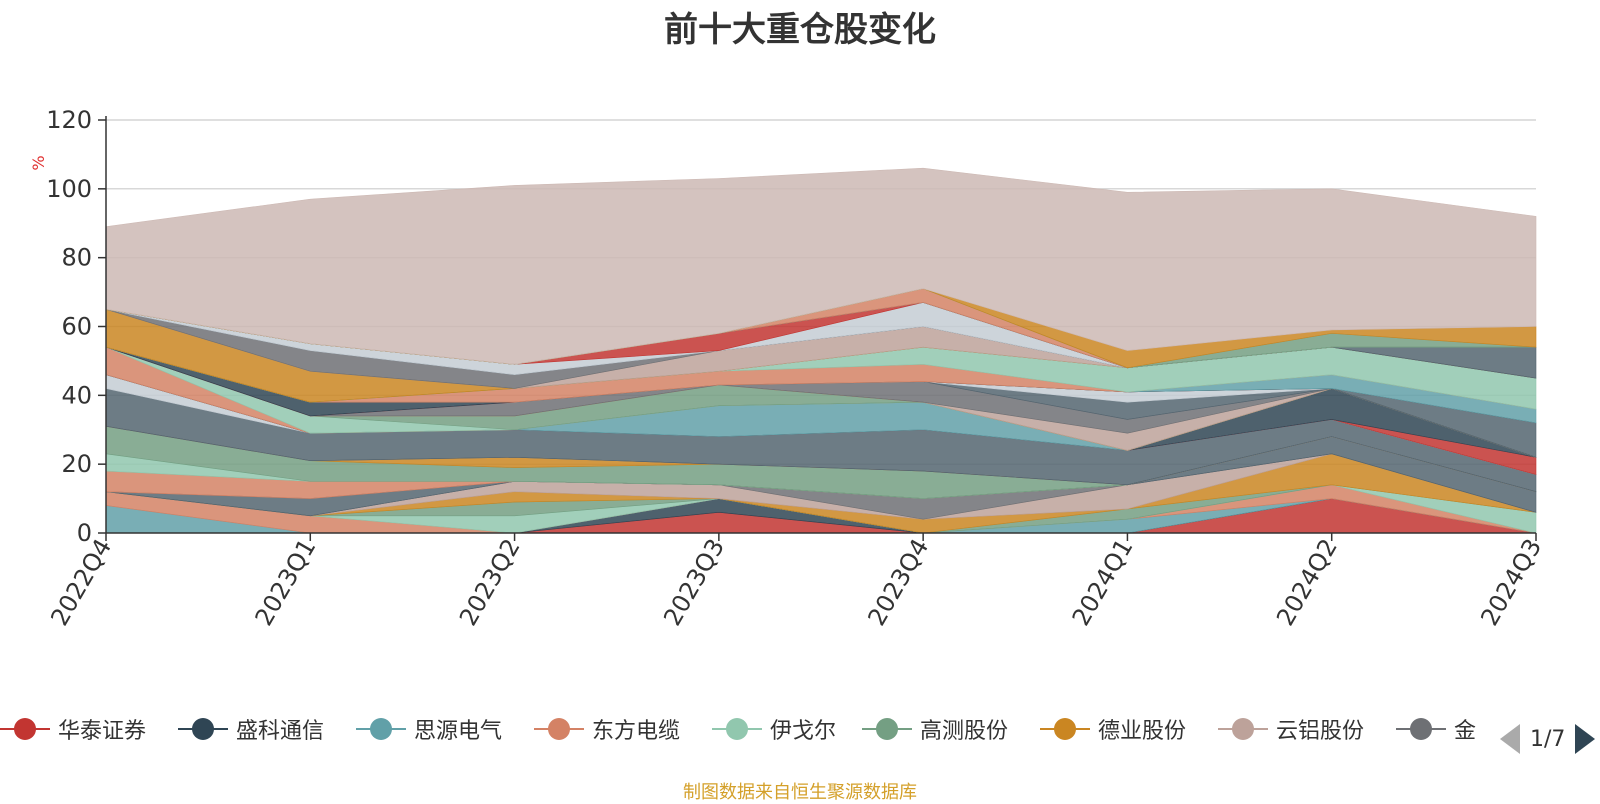 Image resolution: width=1600 pixels, height=804 pixels. I want to click on legend-item: 华泰证券, so click(73, 729).